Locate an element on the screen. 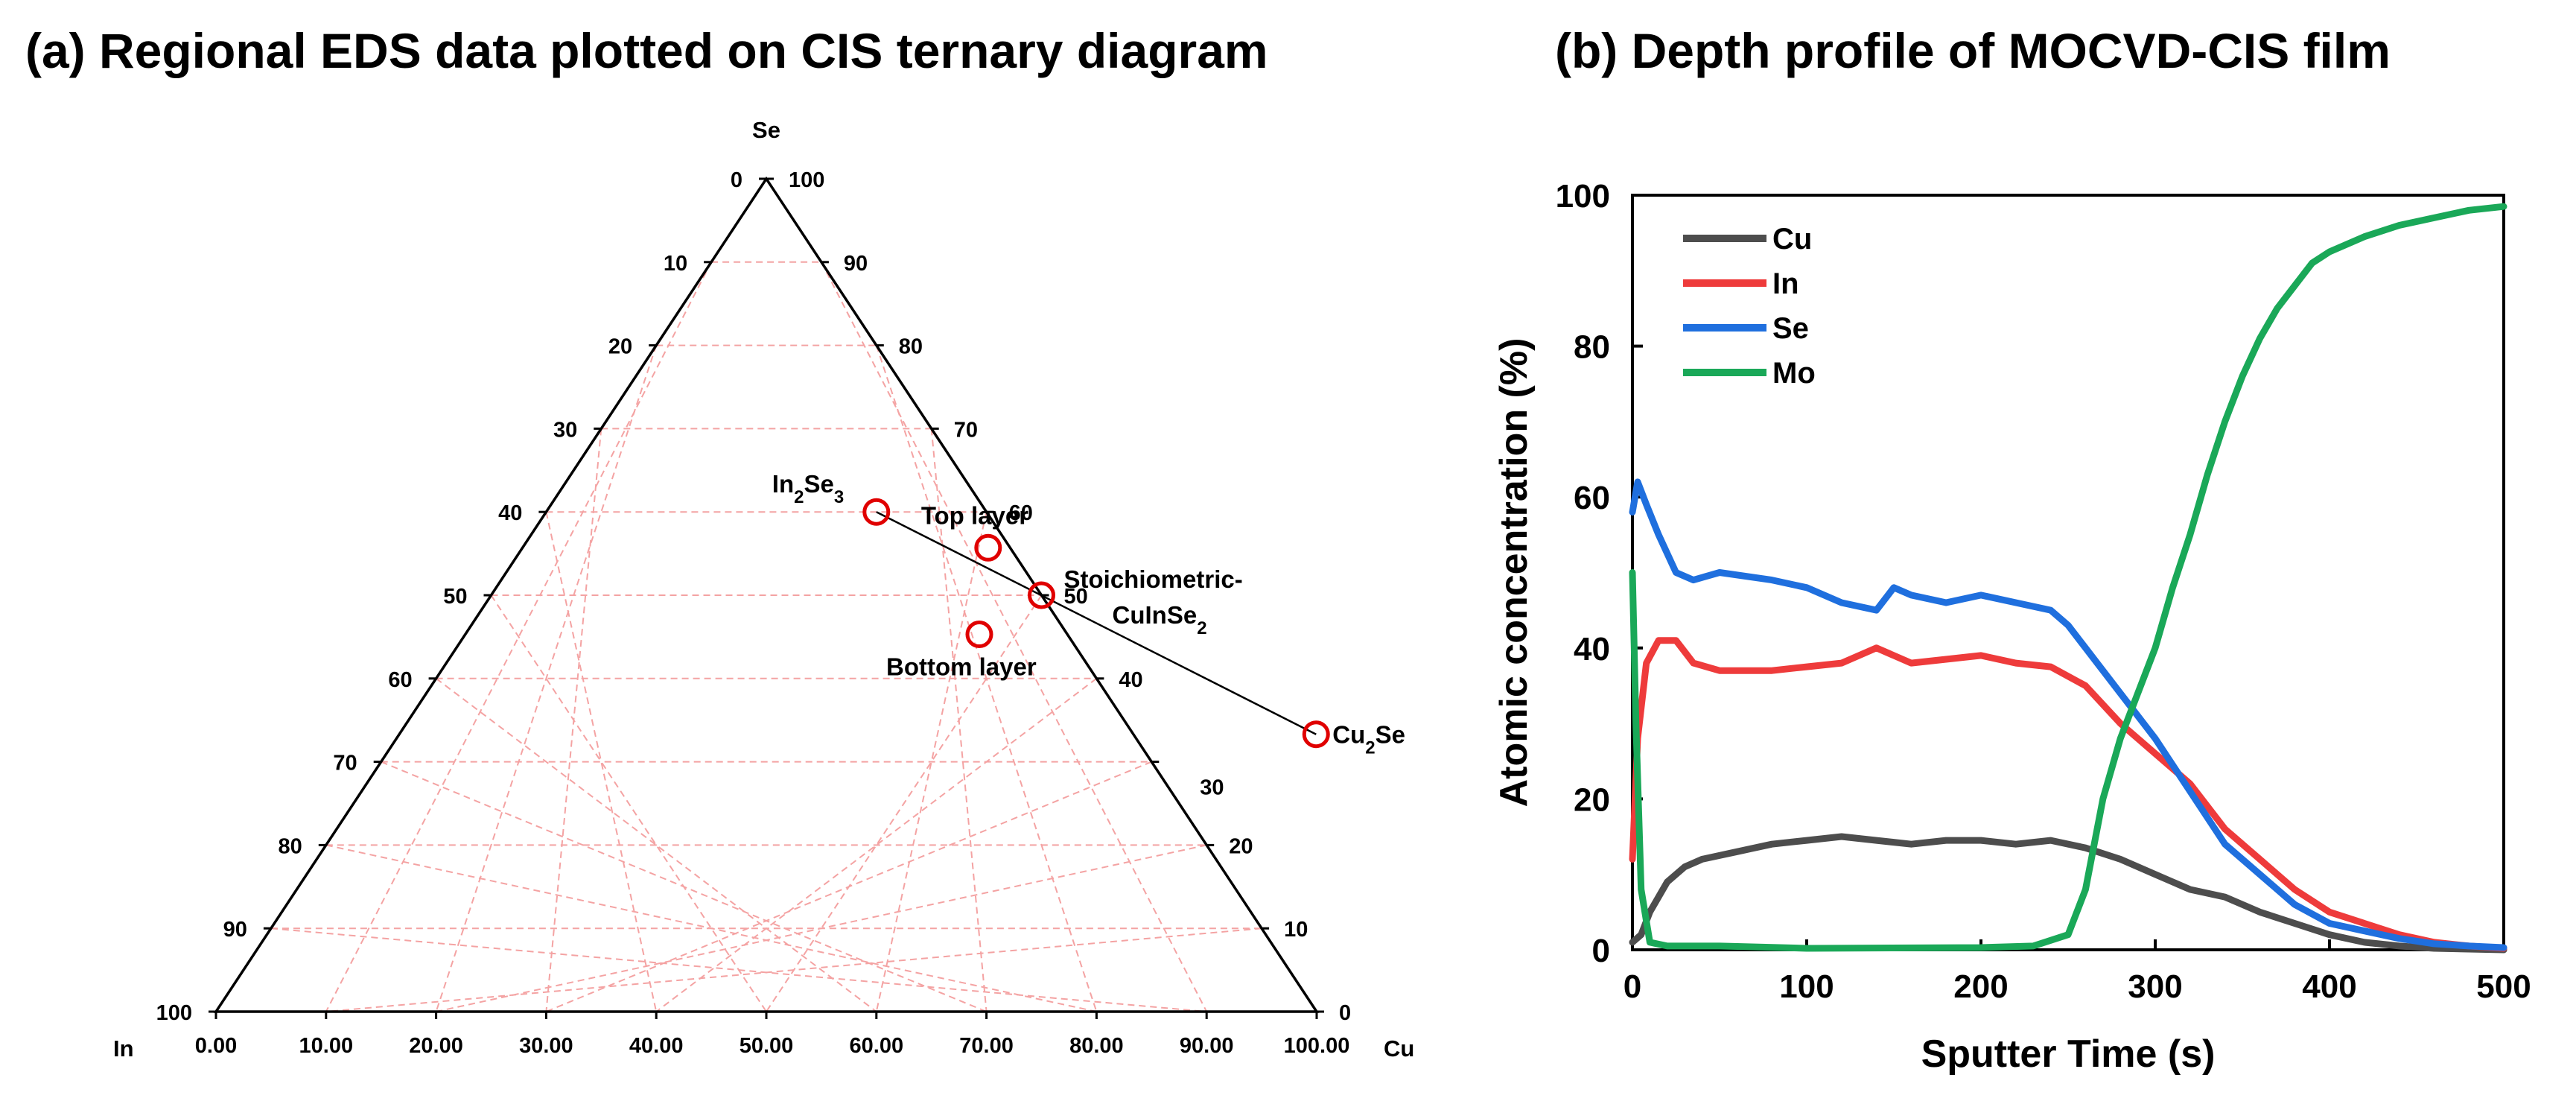 Image resolution: width=2576 pixels, height=1107 pixels. left-tick-label: 40 is located at coordinates (510, 513).